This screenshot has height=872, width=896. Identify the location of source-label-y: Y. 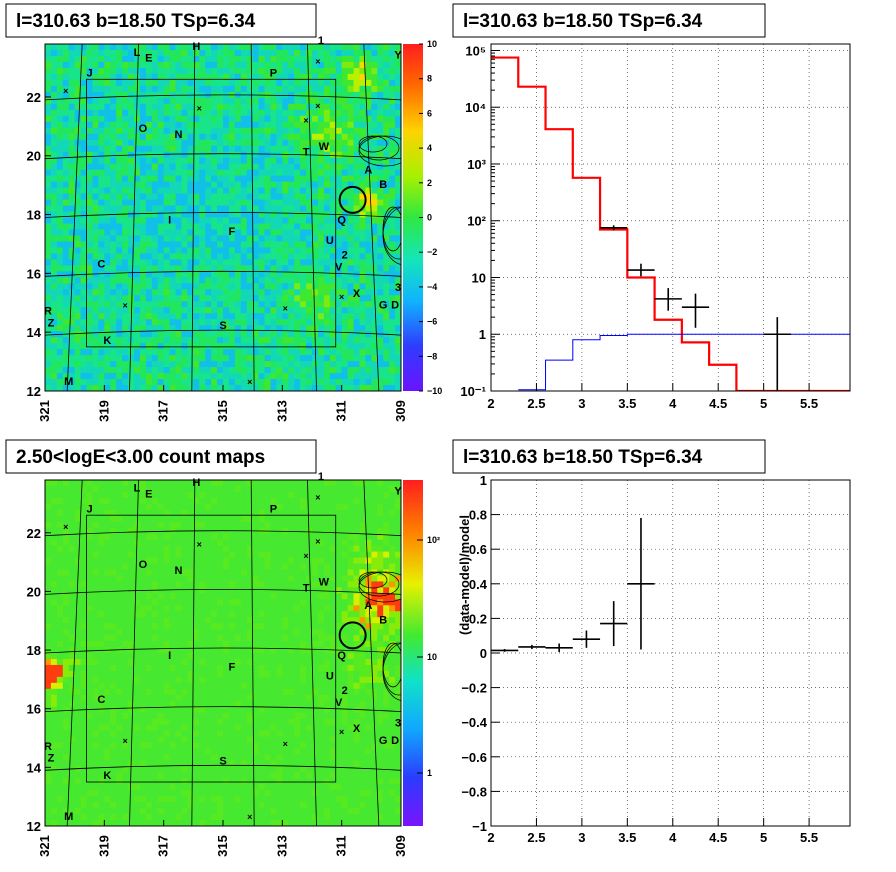
(398, 56).